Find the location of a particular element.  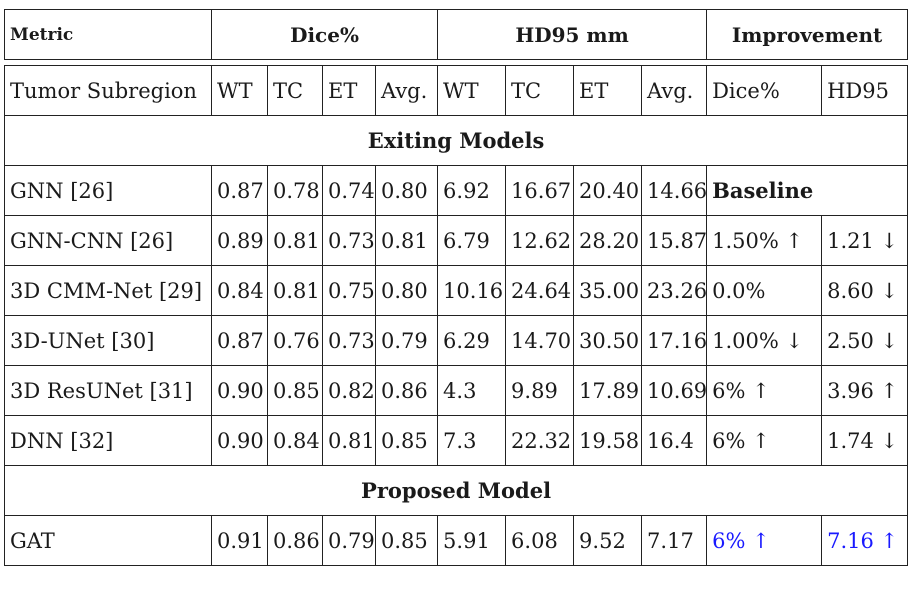

improvement-dice: 0.0% is located at coordinates (764, 290).